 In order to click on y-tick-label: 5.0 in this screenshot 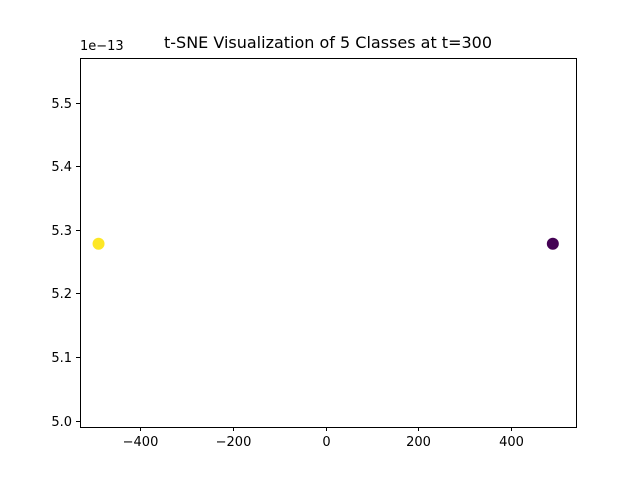, I will do `click(61, 422)`.